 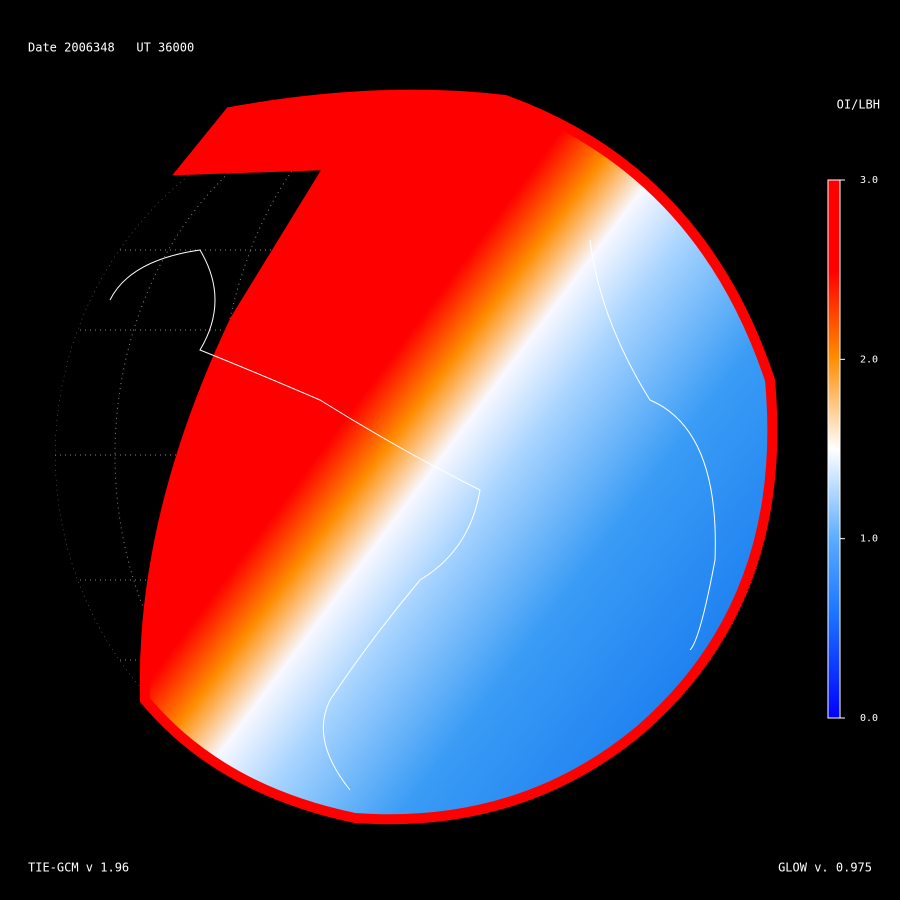 What do you see at coordinates (869, 718) in the screenshot?
I see `colorbar-tick-label: 0.0` at bounding box center [869, 718].